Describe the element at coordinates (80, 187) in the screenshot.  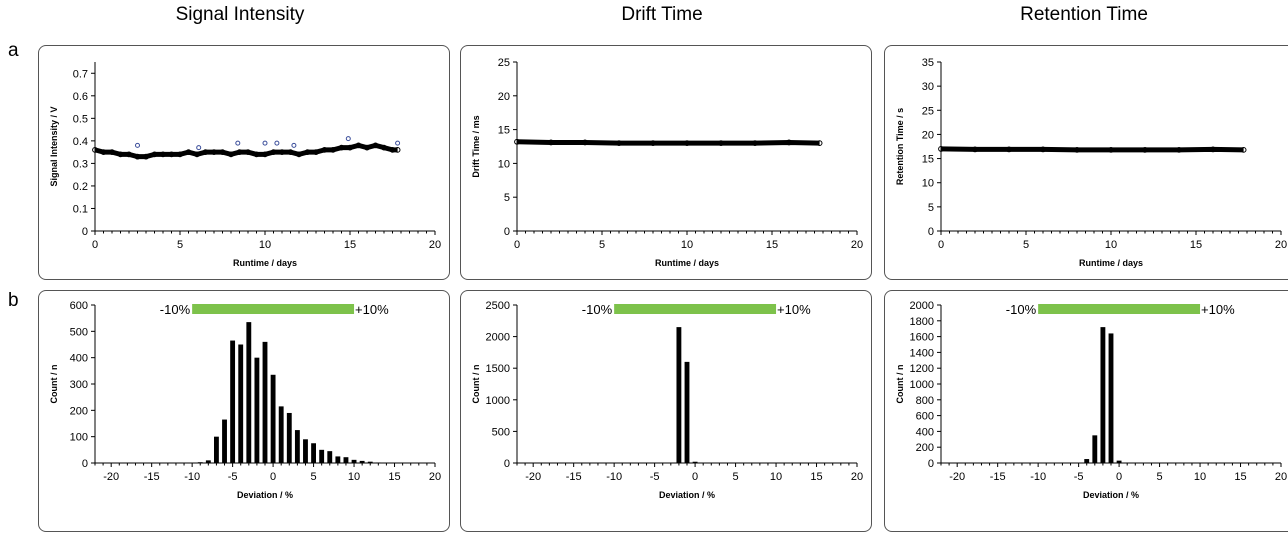
I see `y-tick-label: 0.2` at that location.